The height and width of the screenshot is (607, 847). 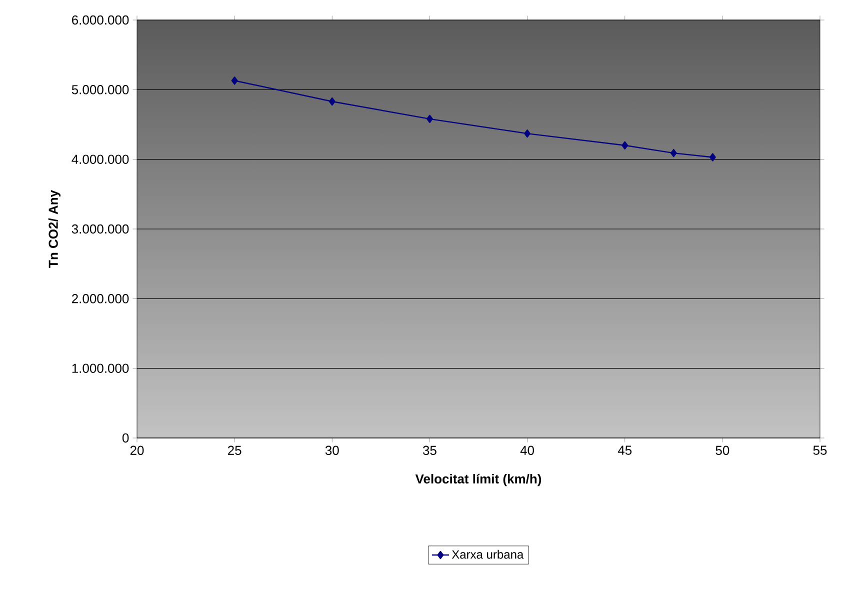 What do you see at coordinates (332, 450) in the screenshot?
I see `x-tick-label: 30` at bounding box center [332, 450].